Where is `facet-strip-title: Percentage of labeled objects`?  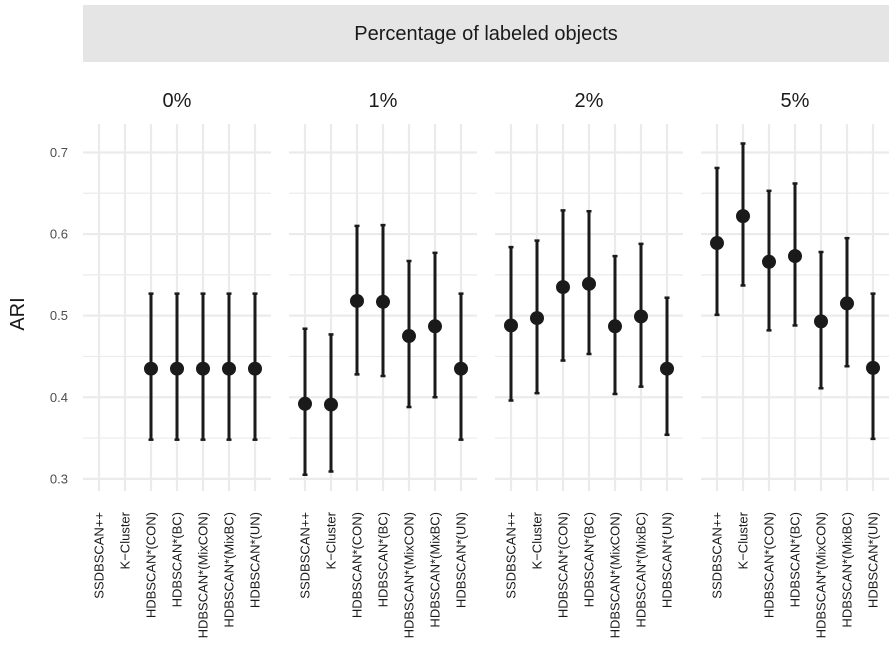
facet-strip-title: Percentage of labeled objects is located at coordinates (486, 34).